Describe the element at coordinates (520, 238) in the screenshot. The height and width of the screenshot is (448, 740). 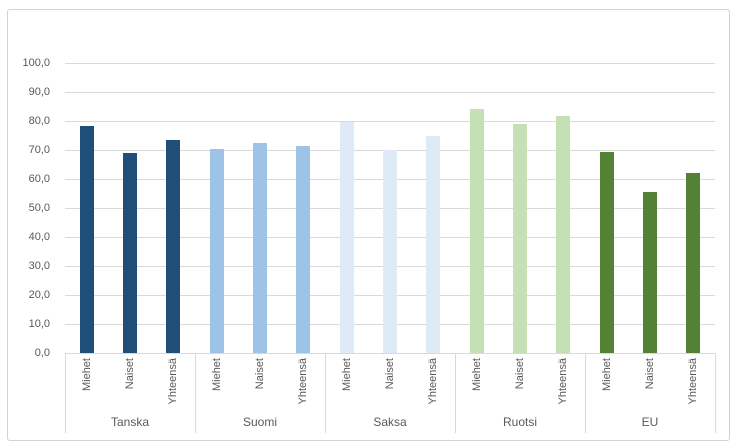
I see `bar-ruotsi-naiset` at that location.